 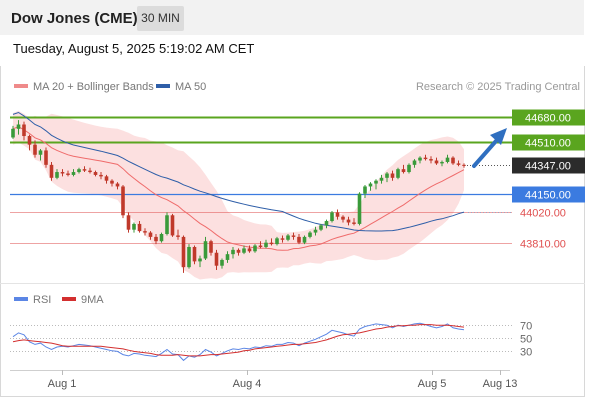 I want to click on time-tick-label: Aug 5, so click(x=432, y=384).